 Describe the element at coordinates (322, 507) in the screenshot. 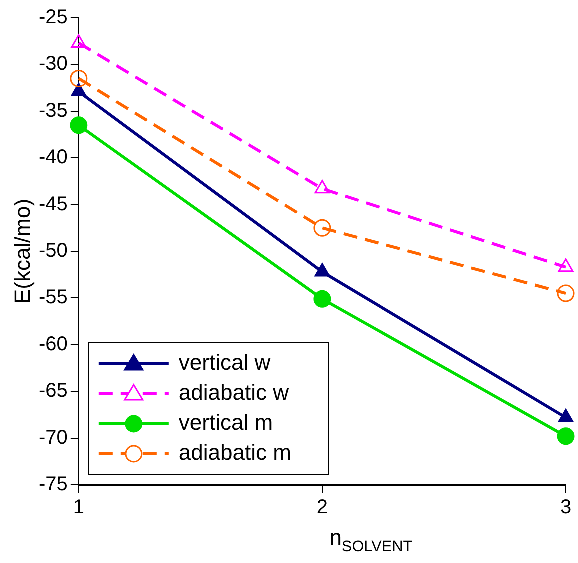

I see `x-tick-label: 2` at that location.